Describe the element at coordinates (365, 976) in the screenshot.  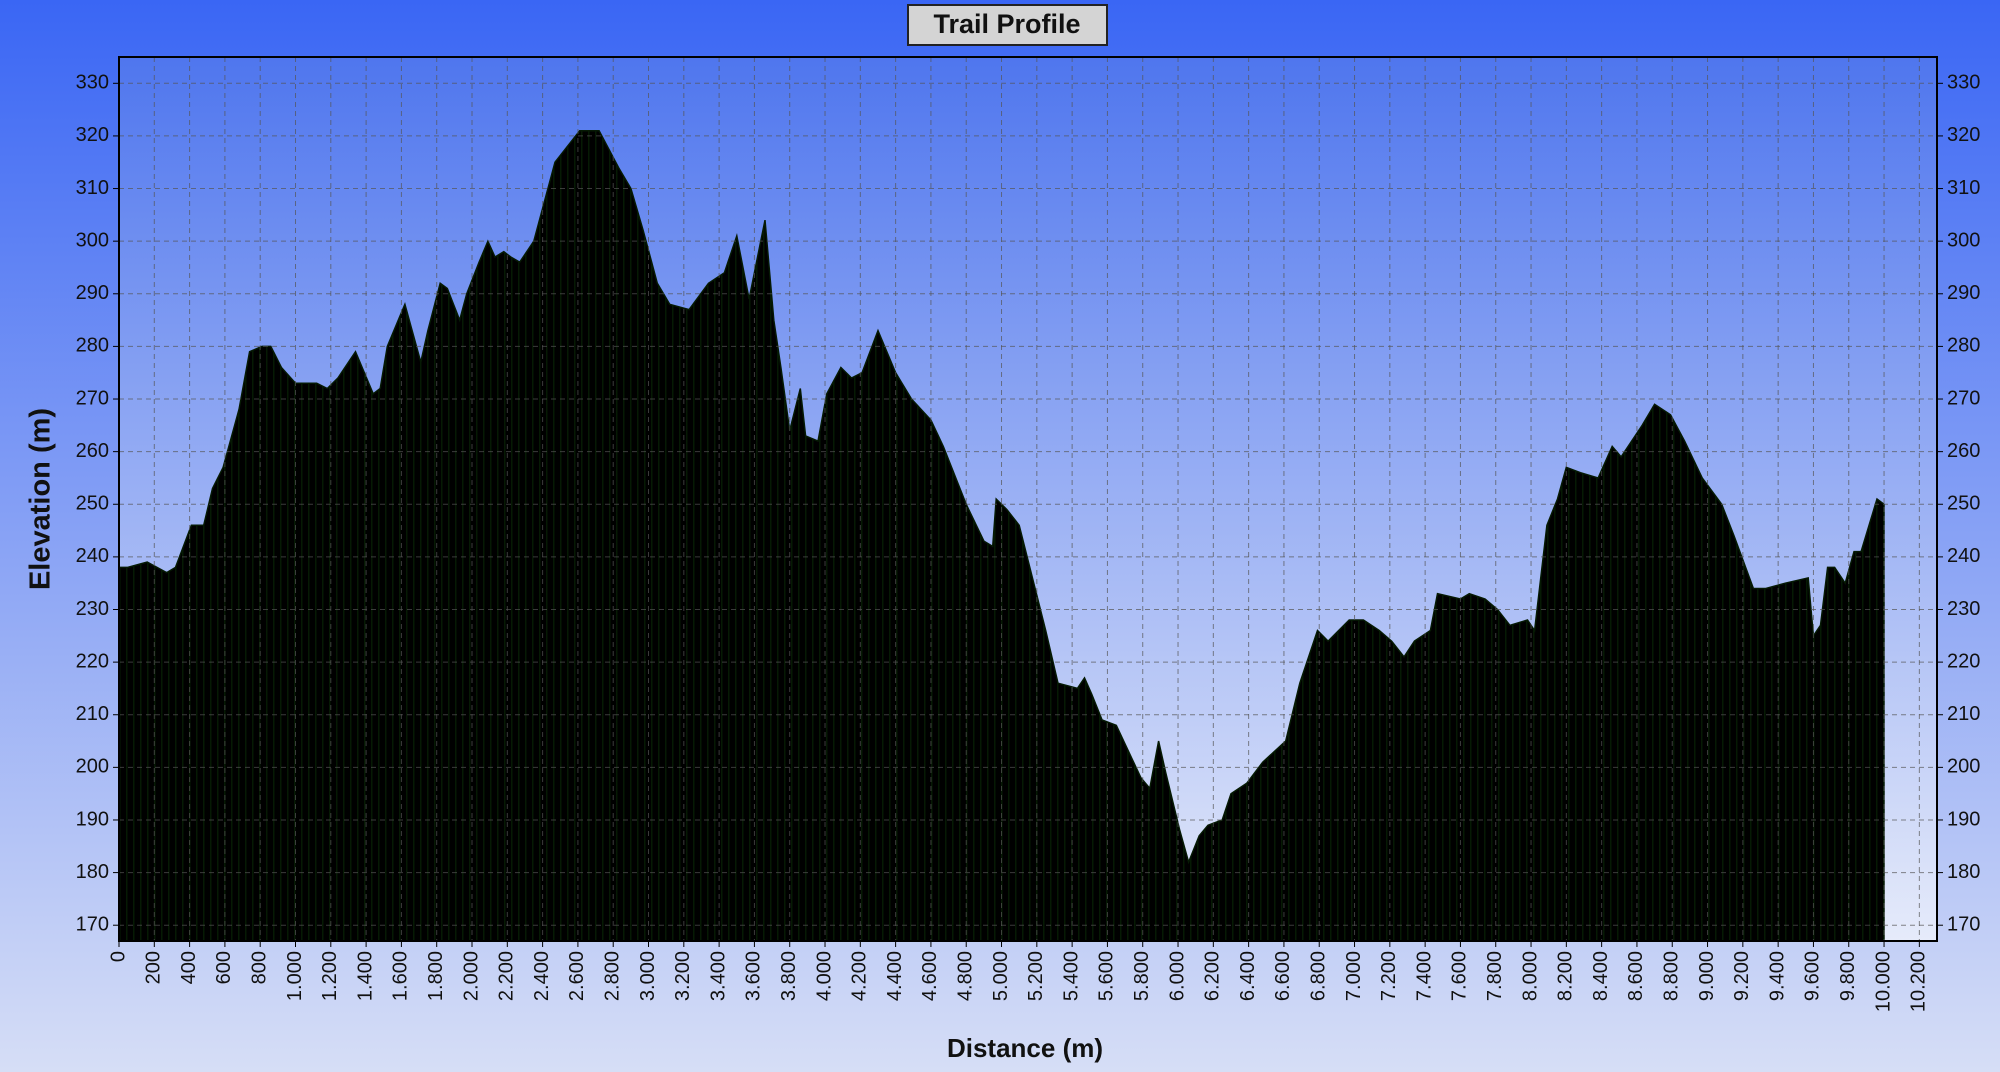
I see `x-tick-label: 1.400` at that location.